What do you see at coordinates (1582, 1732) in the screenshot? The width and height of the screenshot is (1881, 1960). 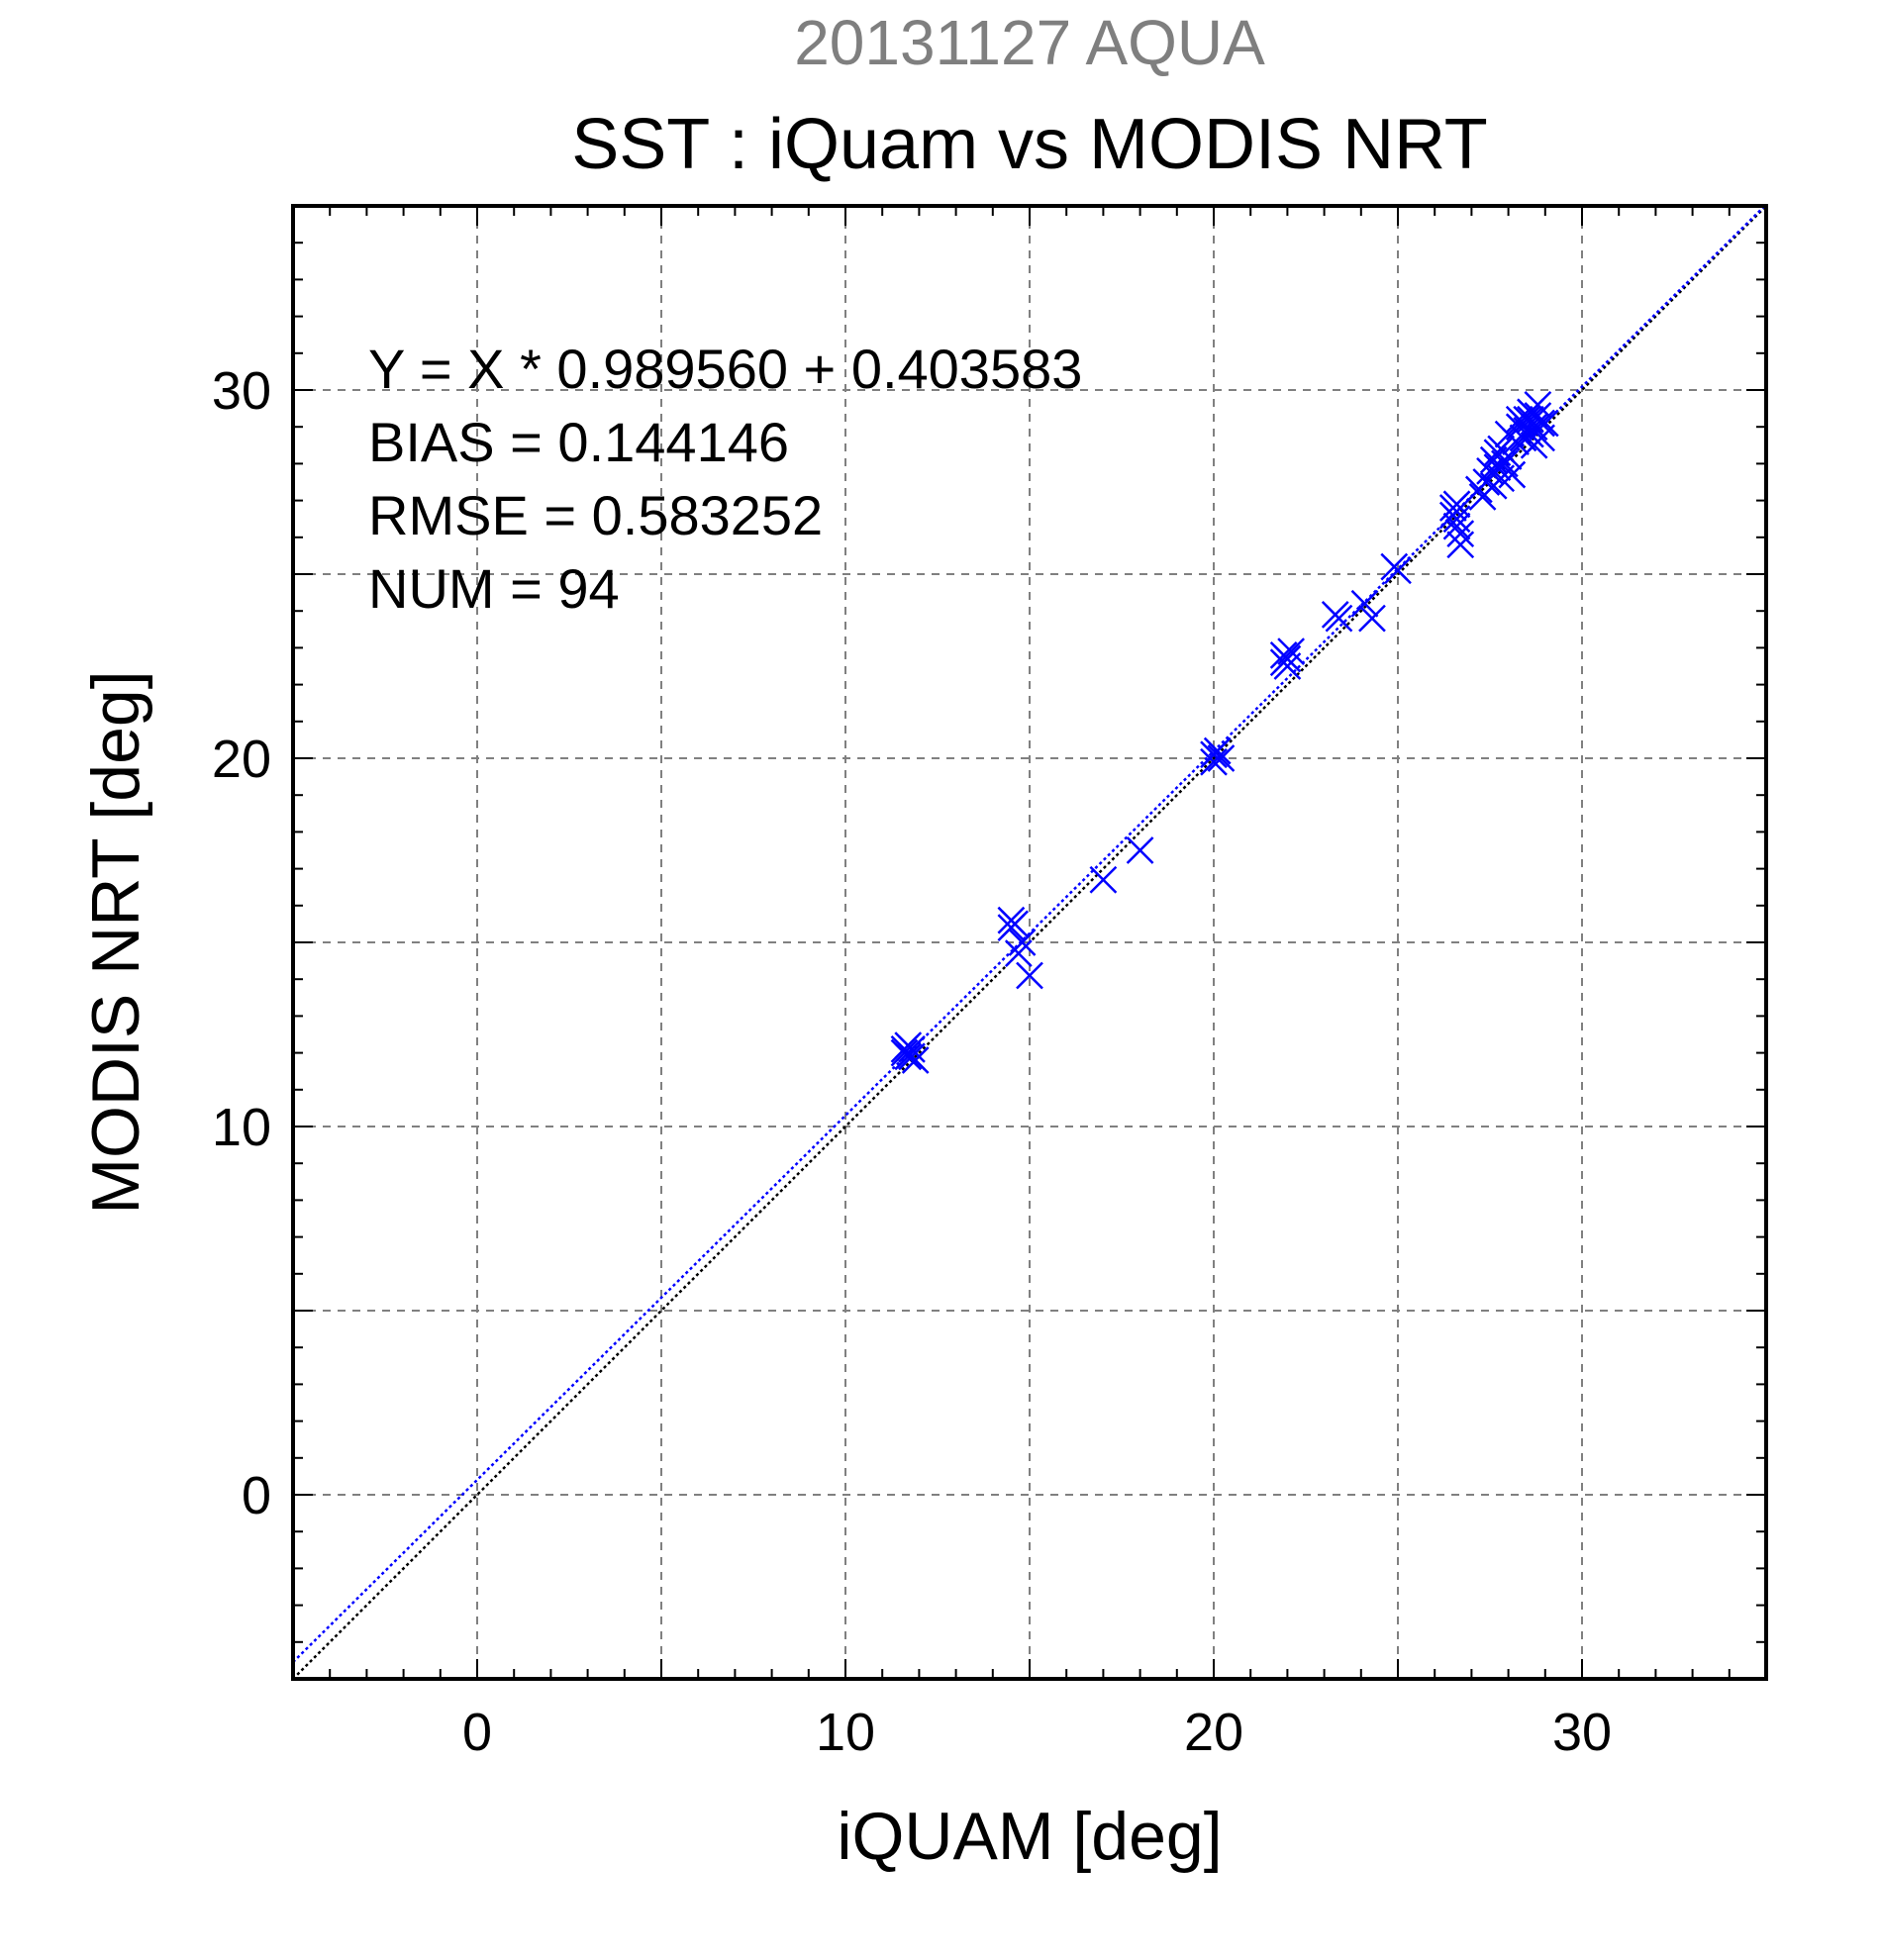 I see `x-tick-label: 30` at bounding box center [1582, 1732].